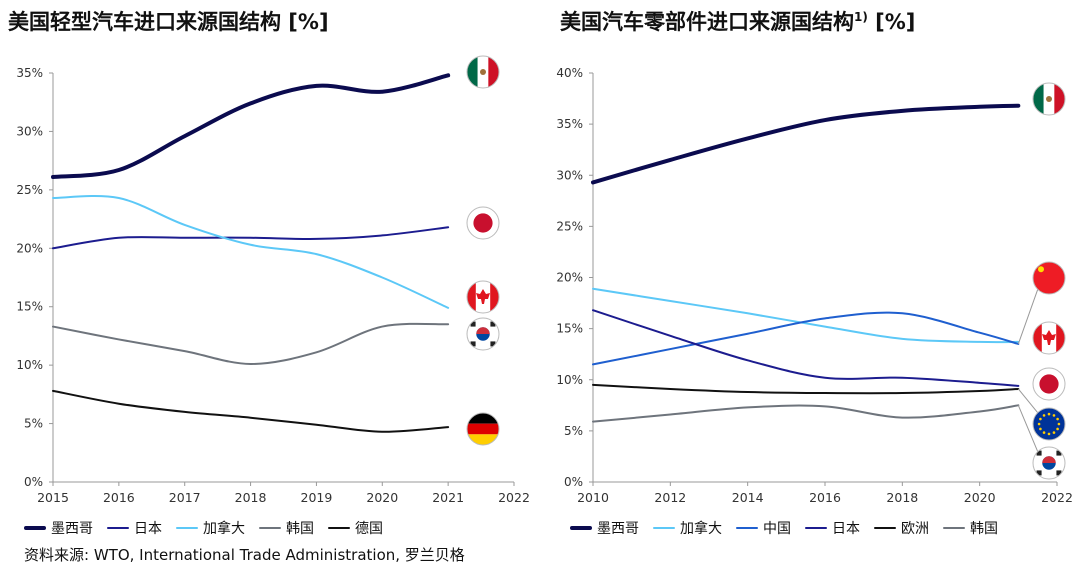 Image resolution: width=1080 pixels, height=574 pixels. Describe the element at coordinates (748, 497) in the screenshot. I see `x-tick-label: 2014` at that location.